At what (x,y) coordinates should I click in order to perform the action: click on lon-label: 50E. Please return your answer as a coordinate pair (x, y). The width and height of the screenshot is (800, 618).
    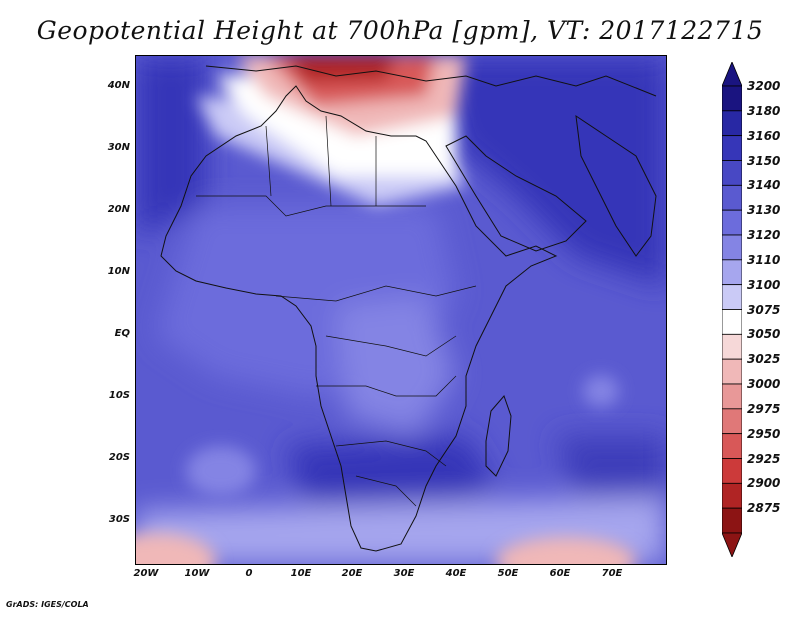
    Looking at the image, I should click on (508, 573).